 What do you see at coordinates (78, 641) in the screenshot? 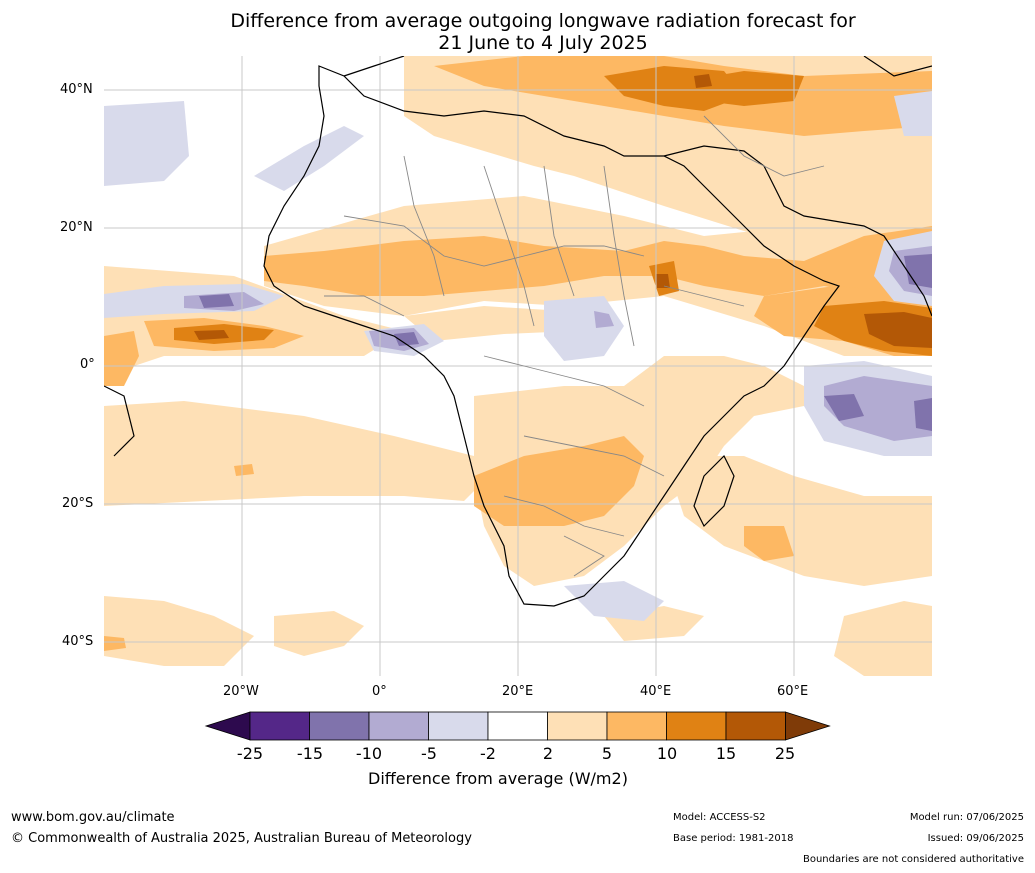
I see `lat-label-40s: 40°S` at bounding box center [78, 641].